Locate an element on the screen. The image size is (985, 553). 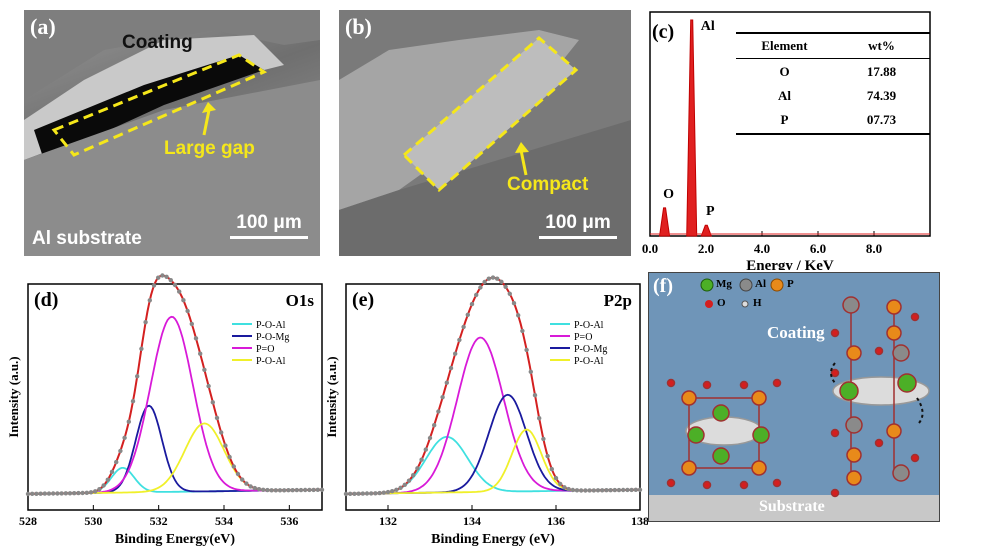
x-tick-label: 132 is located at coordinates (388, 521).